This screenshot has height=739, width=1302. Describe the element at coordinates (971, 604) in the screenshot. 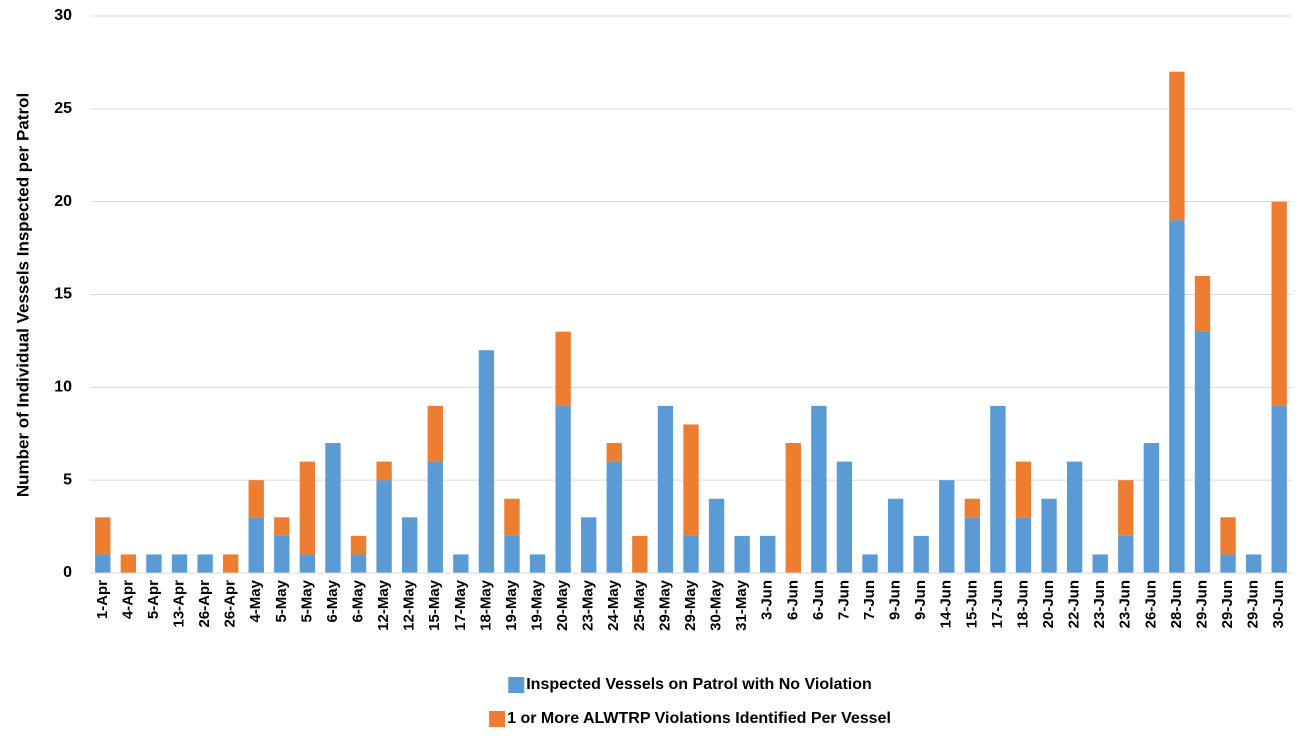

I see `x-tick-label: 15-Jun` at that location.